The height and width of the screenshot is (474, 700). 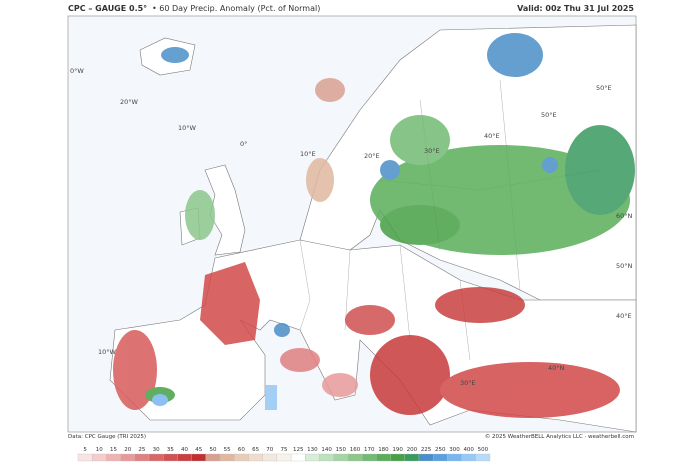 I want to click on legend-label: 30, so click(x=156, y=450).